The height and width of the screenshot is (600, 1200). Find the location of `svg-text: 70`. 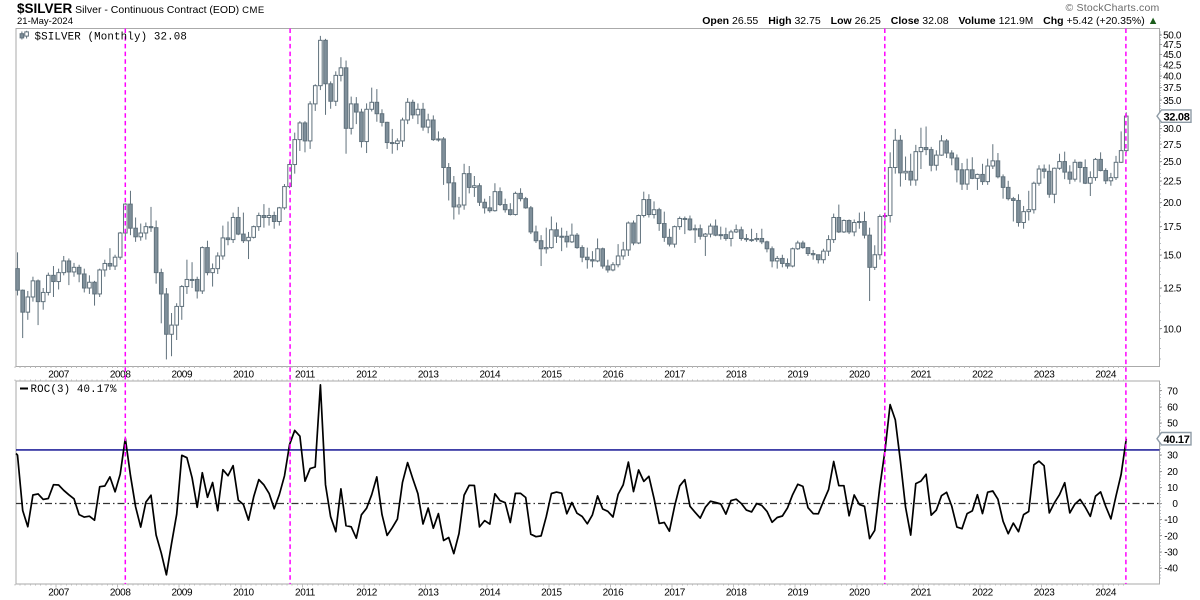

svg-text: 70 is located at coordinates (1172, 391).